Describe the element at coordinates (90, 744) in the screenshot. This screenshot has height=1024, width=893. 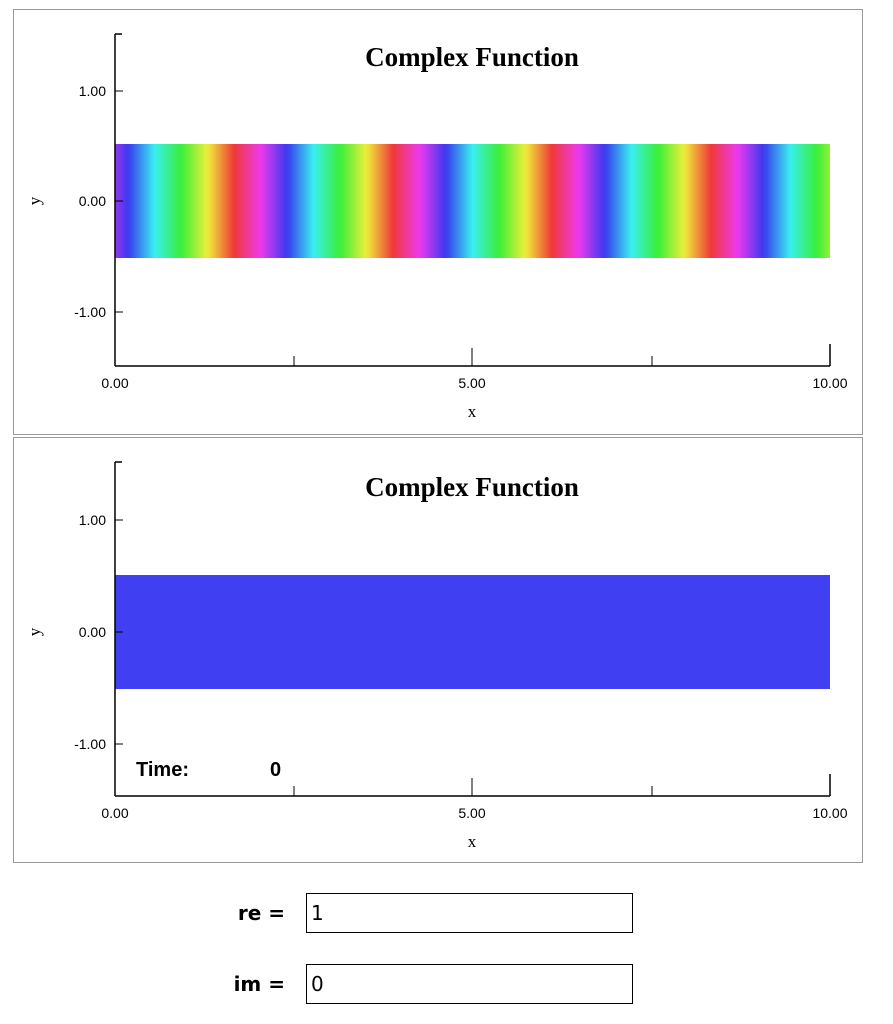
I see `plot-2-ytick-label: -1.00` at that location.